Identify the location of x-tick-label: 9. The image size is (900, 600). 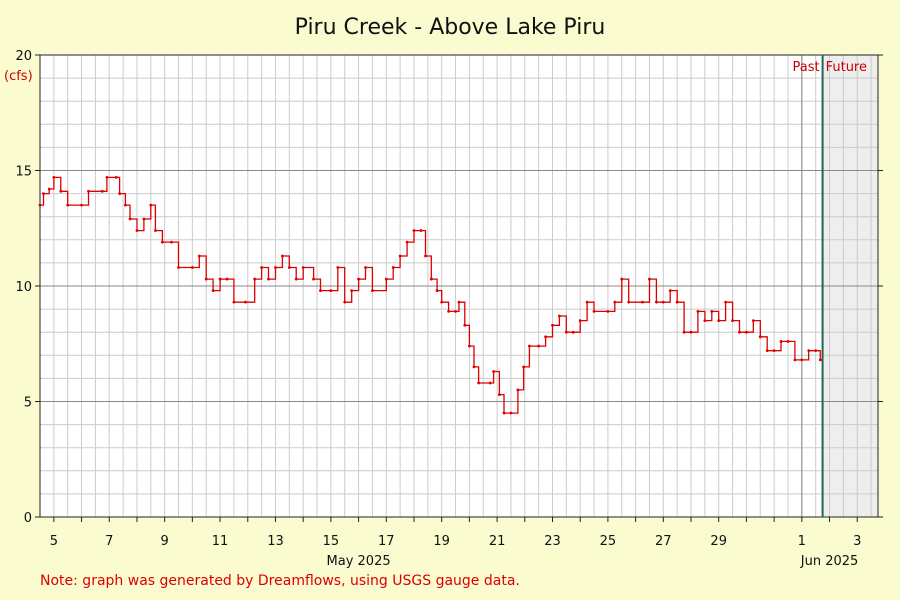
(165, 541).